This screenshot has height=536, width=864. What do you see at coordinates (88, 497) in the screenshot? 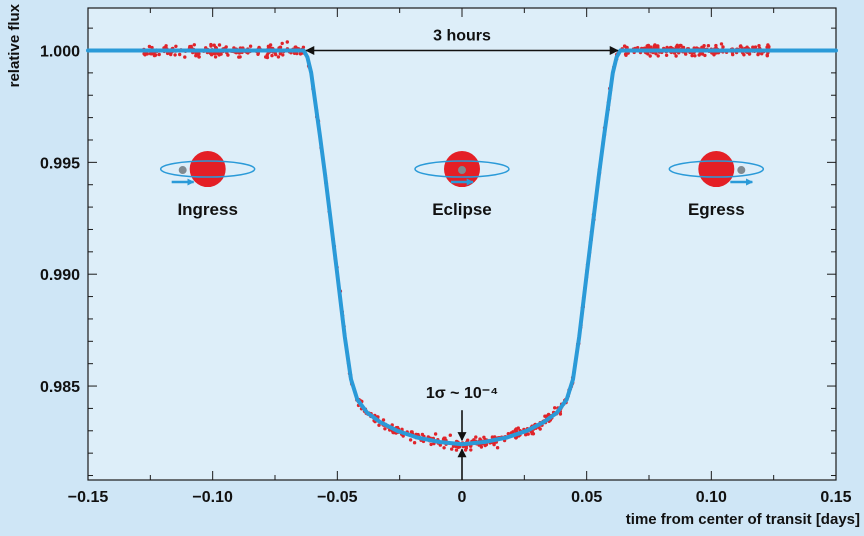
I see `x-tick-label: −0.15` at bounding box center [88, 497].